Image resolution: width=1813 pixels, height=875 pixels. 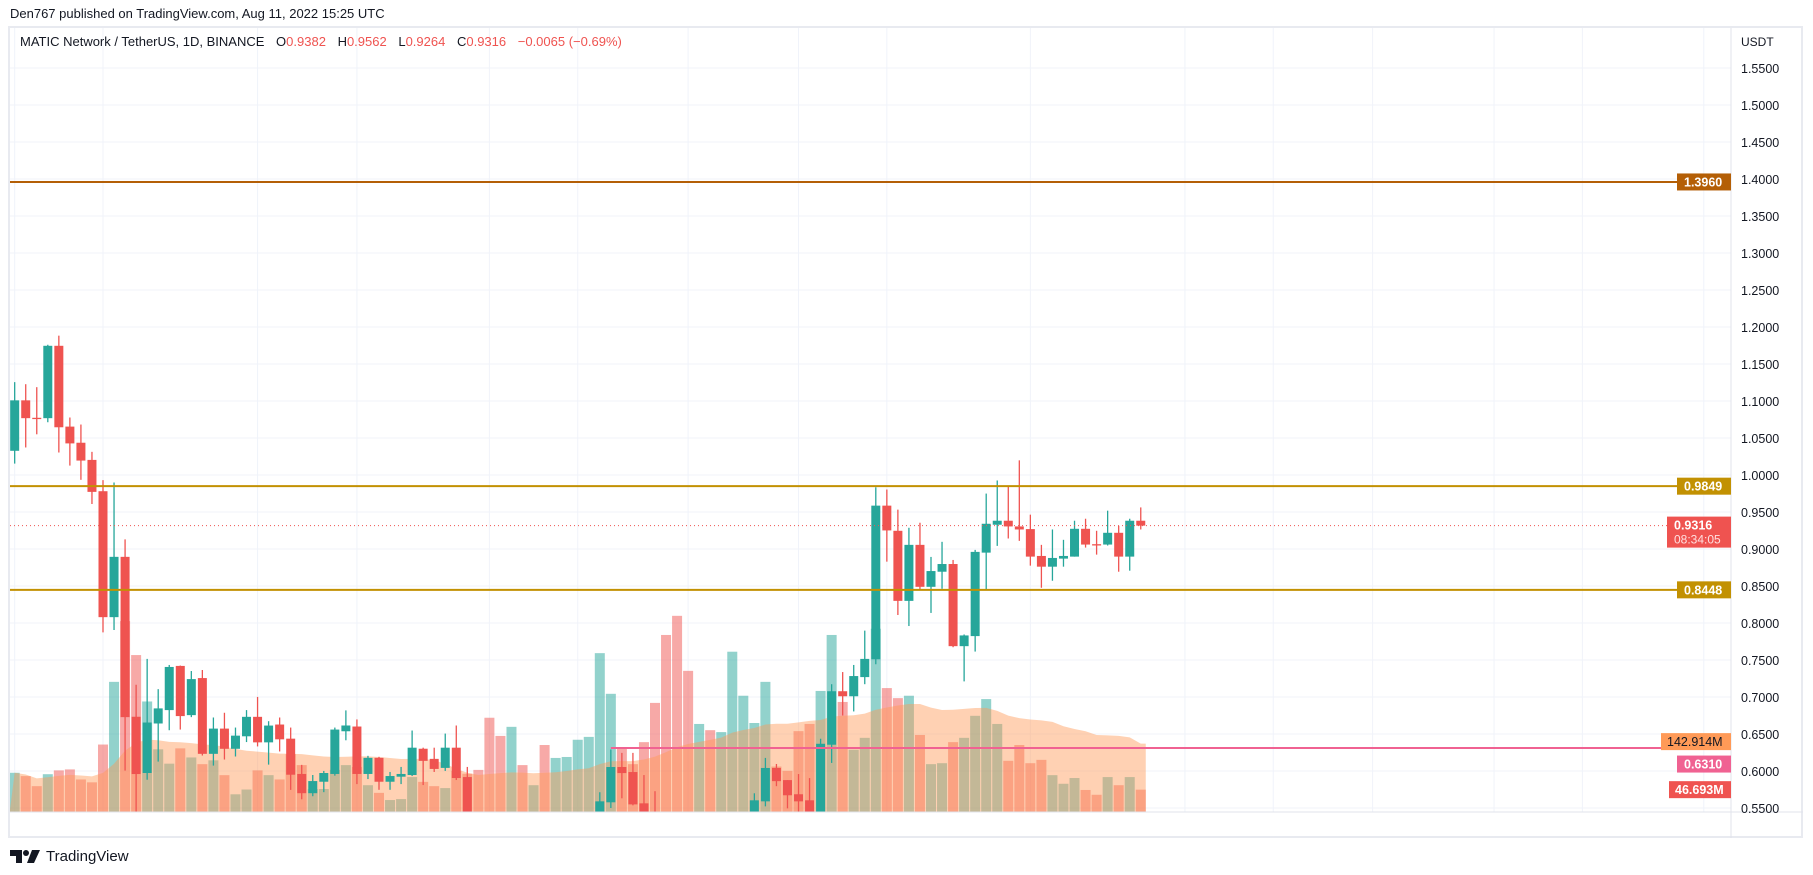 I want to click on brand-name: TradingView, so click(x=87, y=856).